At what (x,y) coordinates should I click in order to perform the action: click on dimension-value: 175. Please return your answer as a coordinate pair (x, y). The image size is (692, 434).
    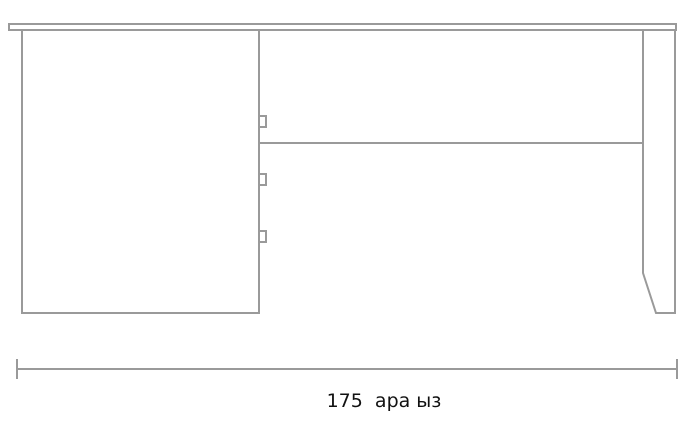
    Looking at the image, I should click on (344, 401).